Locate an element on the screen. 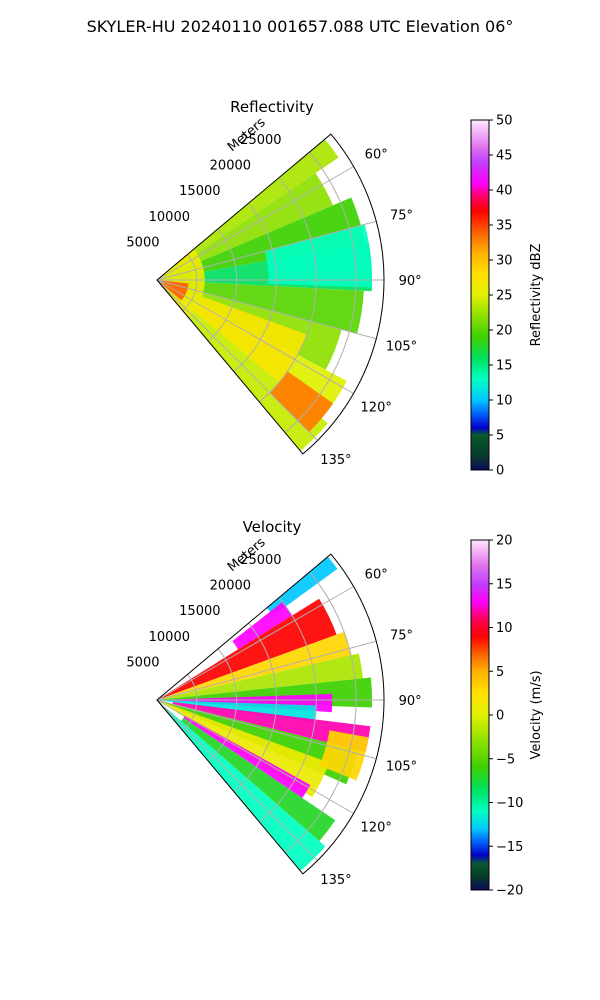 The width and height of the screenshot is (600, 1000). colorbar-label: Reflectivity dBZ is located at coordinates (536, 295).